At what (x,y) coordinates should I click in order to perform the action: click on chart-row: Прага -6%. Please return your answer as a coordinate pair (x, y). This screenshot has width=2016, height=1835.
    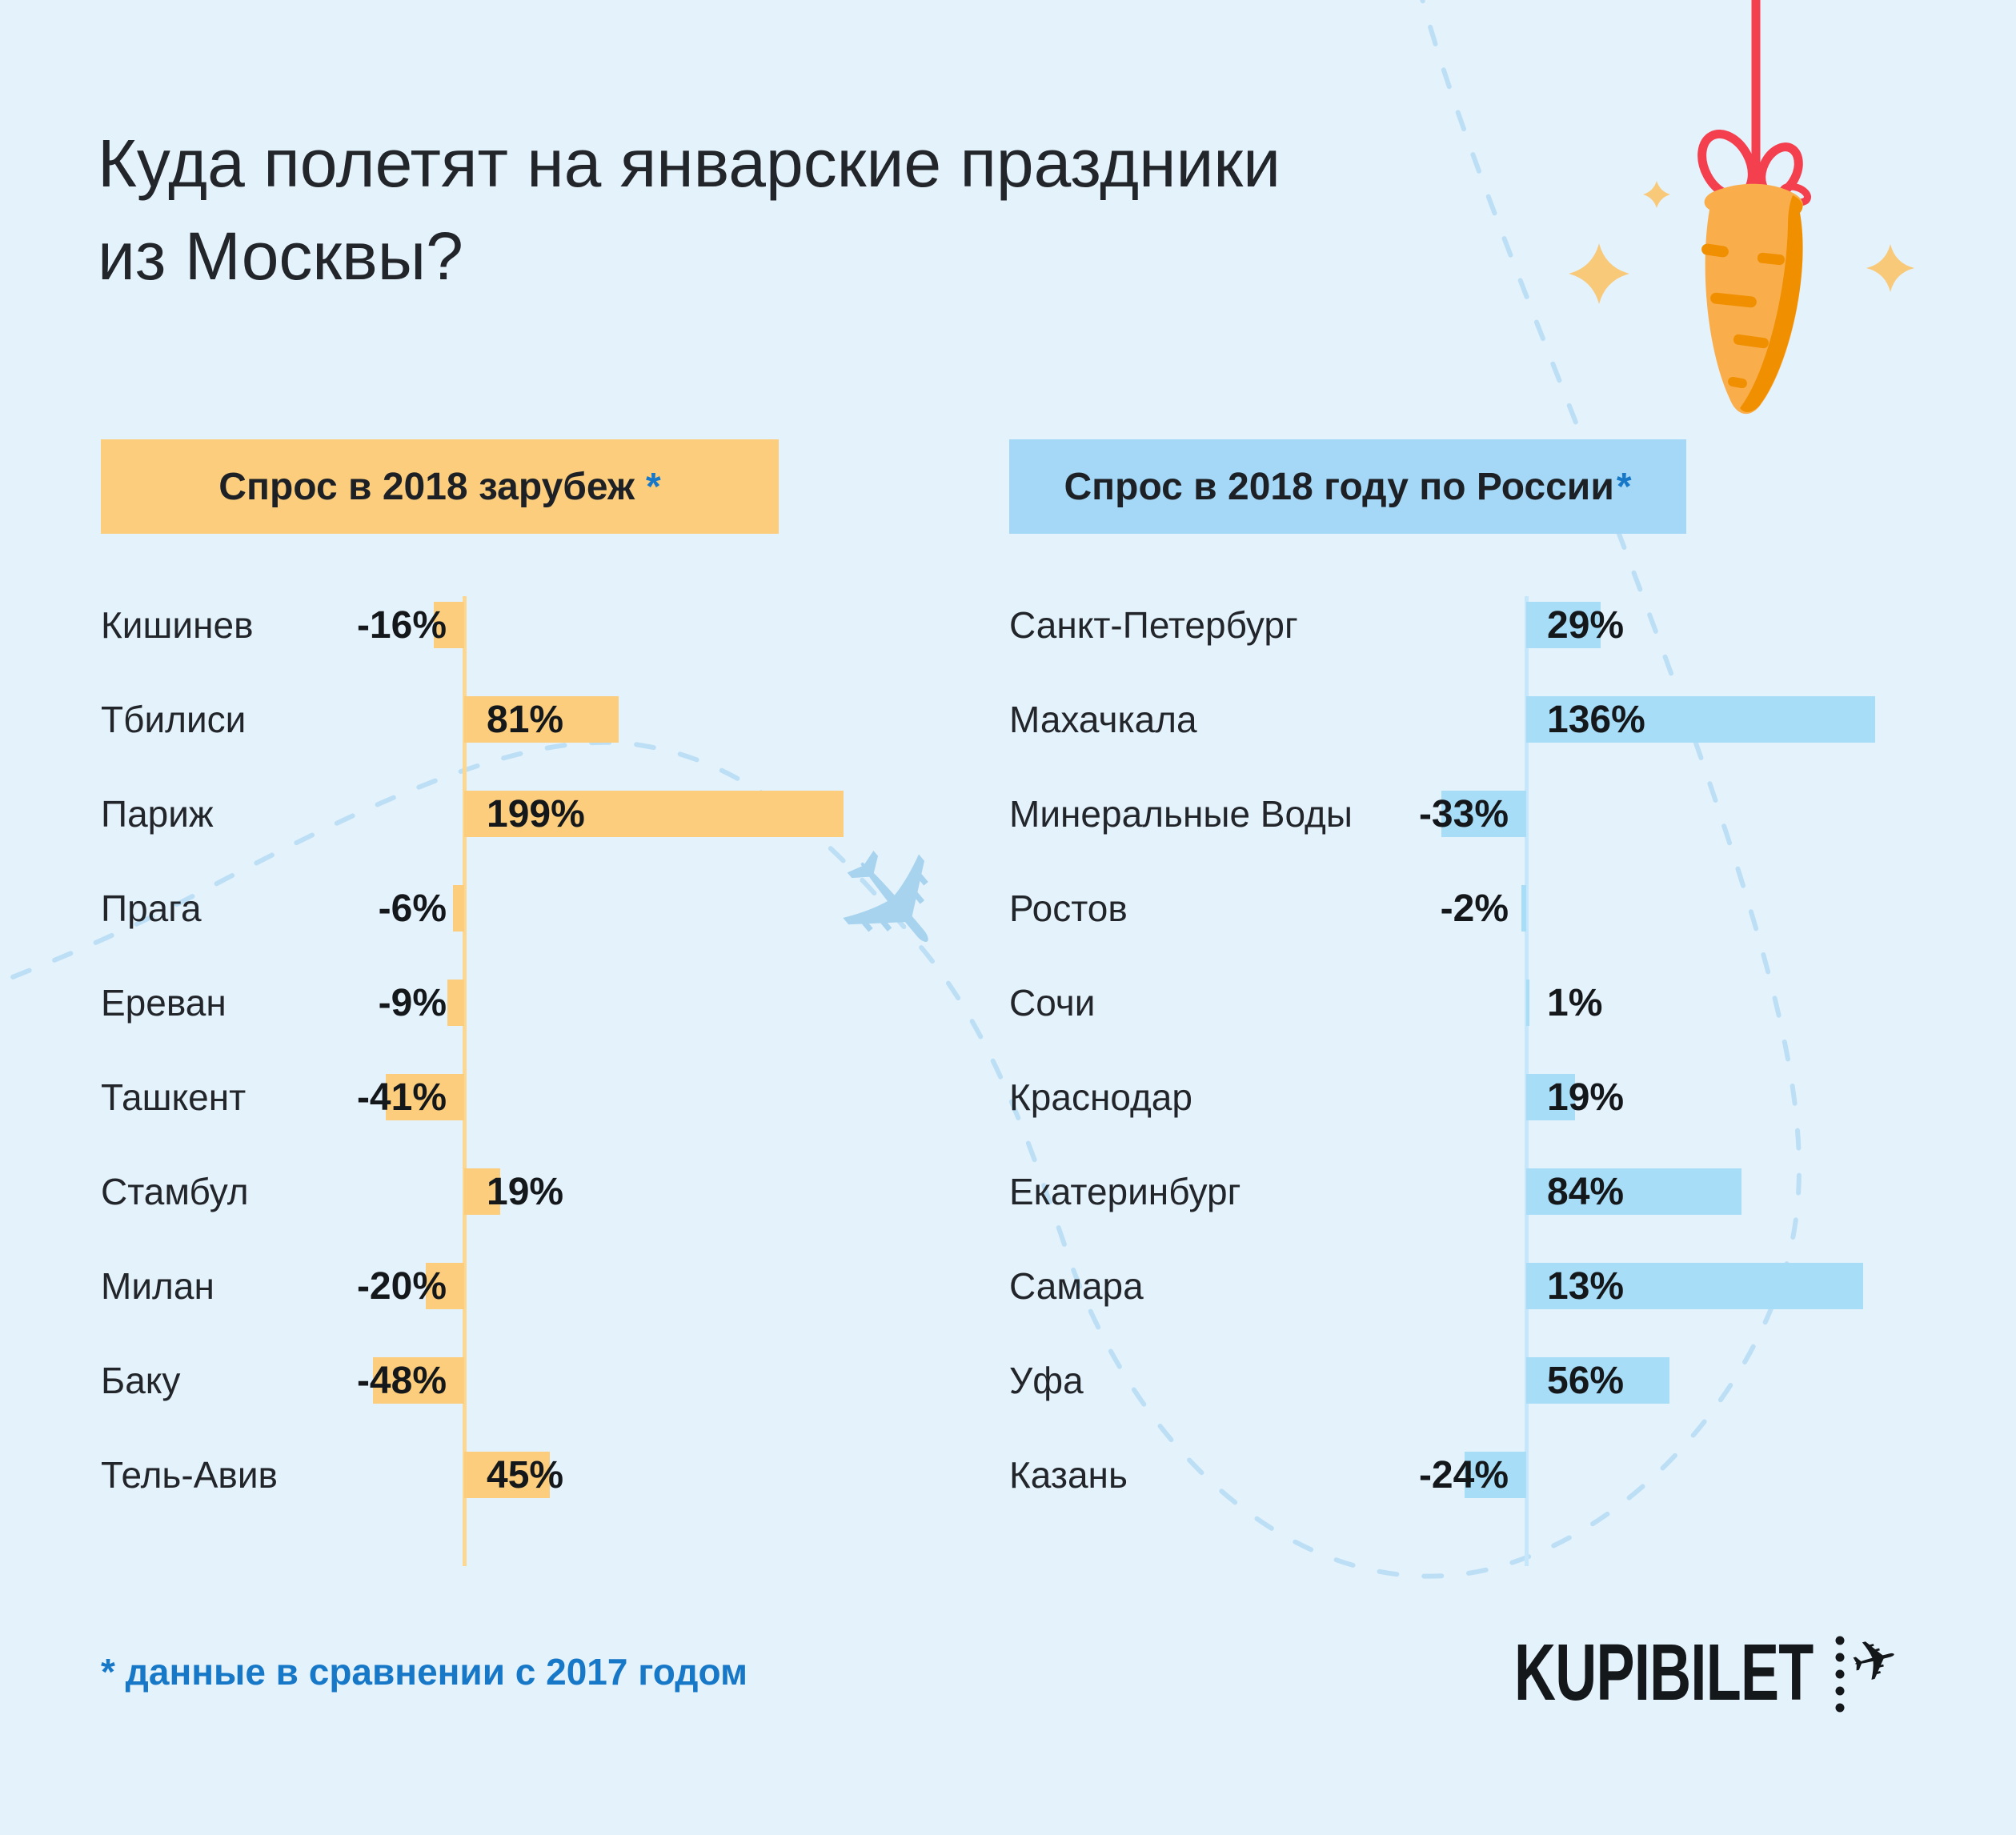
    Looking at the image, I should click on (525, 908).